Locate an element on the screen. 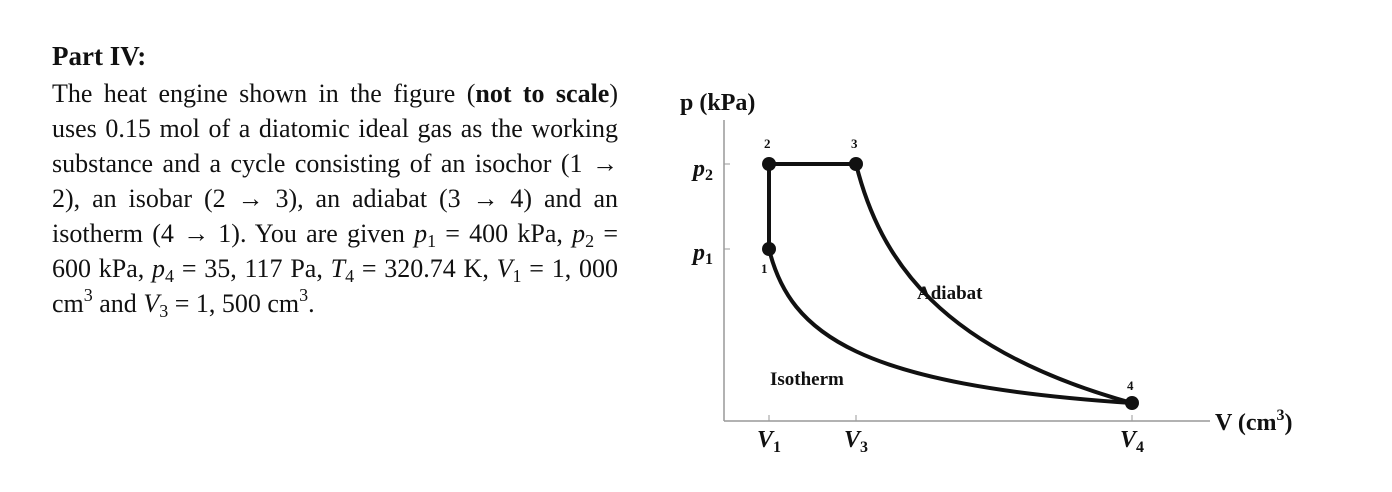  text-run: and is located at coordinates (118, 303).